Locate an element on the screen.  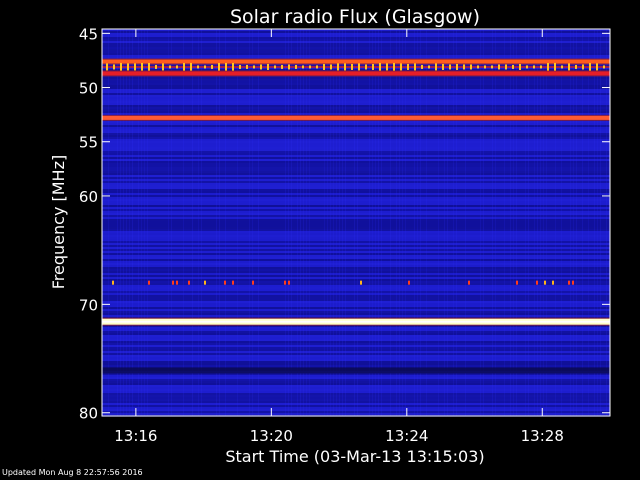
x-tick-label: 13:28 is located at coordinates (542, 436).